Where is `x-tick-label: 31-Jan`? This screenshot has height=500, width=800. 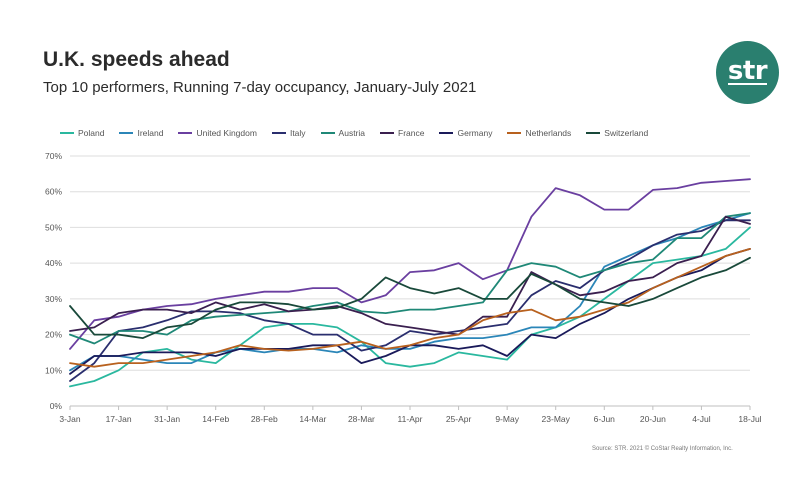 x-tick-label: 31-Jan is located at coordinates (167, 419).